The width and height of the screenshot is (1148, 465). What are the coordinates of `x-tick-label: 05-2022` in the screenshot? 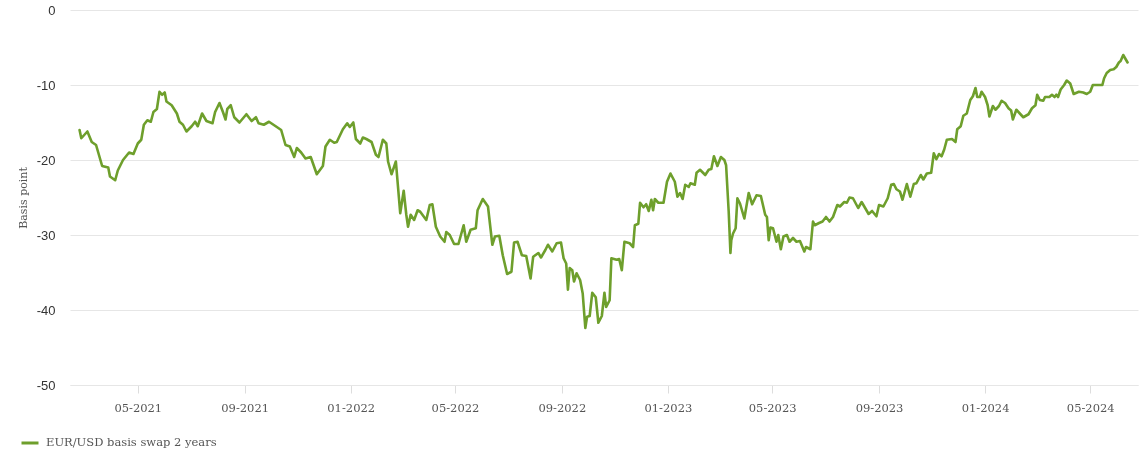 It's located at (455, 407).